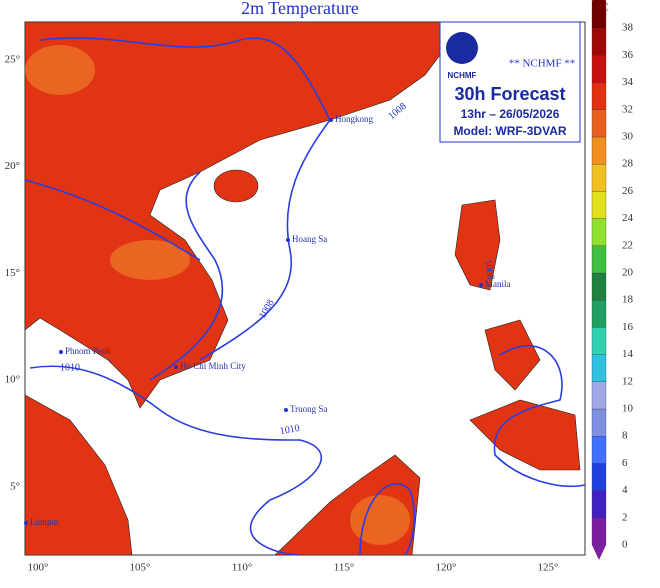 This screenshot has width=660, height=588. Describe the element at coordinates (599, 552) in the screenshot. I see `colorbar-arrow-low` at that location.